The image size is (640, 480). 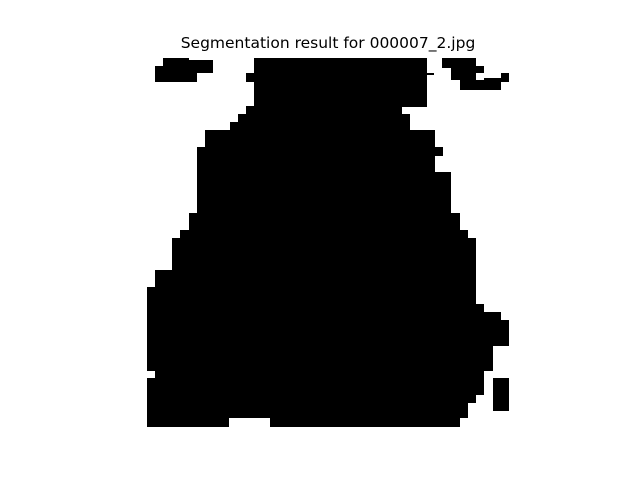 What do you see at coordinates (328, 43) in the screenshot?
I see `figure-title: Segmentation result for 000007_2.jpg` at bounding box center [328, 43].